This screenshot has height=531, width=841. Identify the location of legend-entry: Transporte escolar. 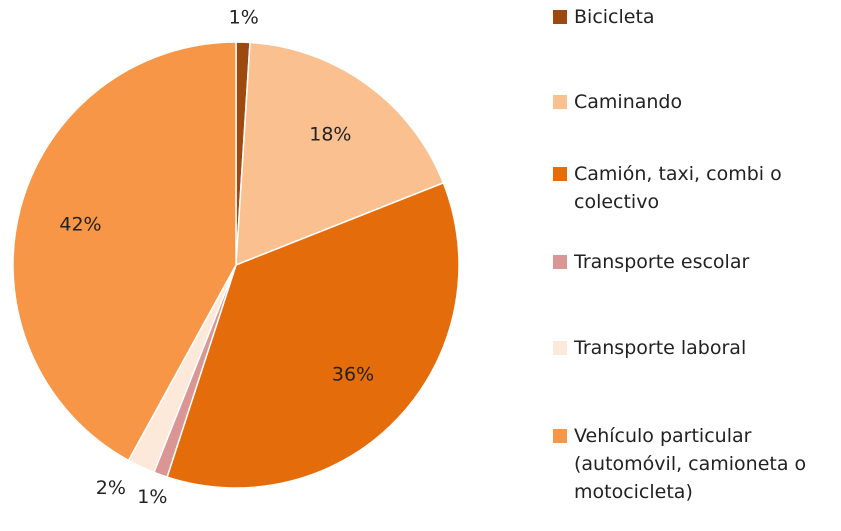
(695, 262).